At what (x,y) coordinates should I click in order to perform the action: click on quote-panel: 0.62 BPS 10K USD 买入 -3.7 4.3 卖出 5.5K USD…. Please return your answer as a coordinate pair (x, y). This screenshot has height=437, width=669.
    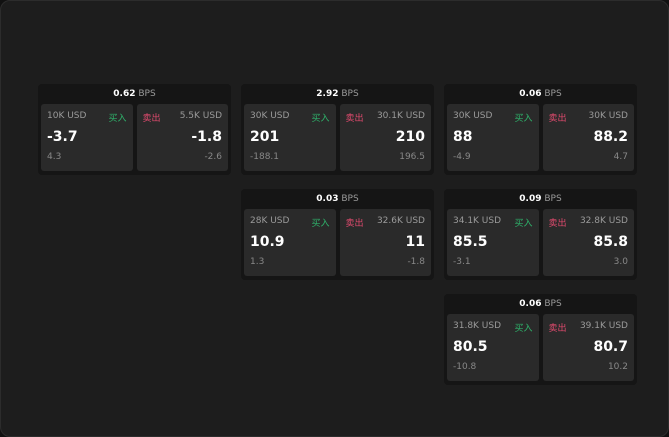
    Looking at the image, I should click on (134, 129).